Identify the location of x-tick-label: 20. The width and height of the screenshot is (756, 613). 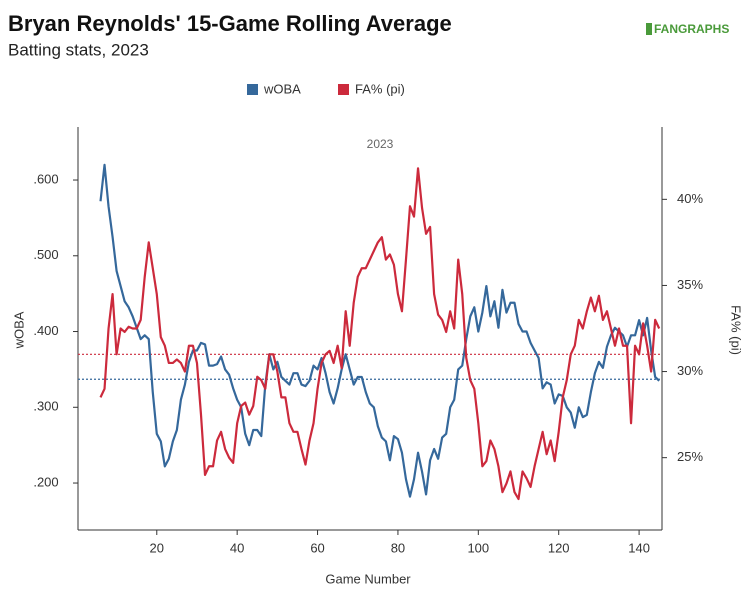
(157, 547).